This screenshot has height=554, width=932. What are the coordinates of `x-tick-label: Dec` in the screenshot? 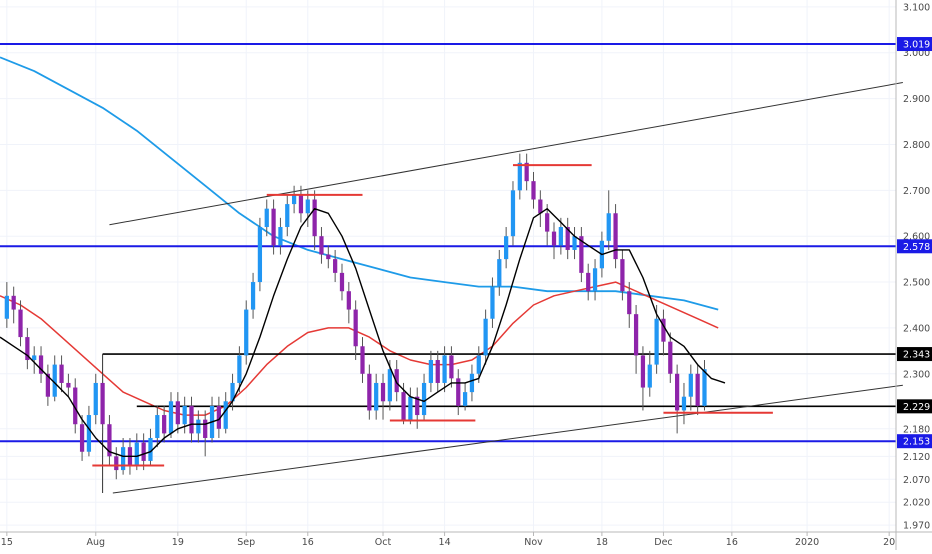 It's located at (663, 542).